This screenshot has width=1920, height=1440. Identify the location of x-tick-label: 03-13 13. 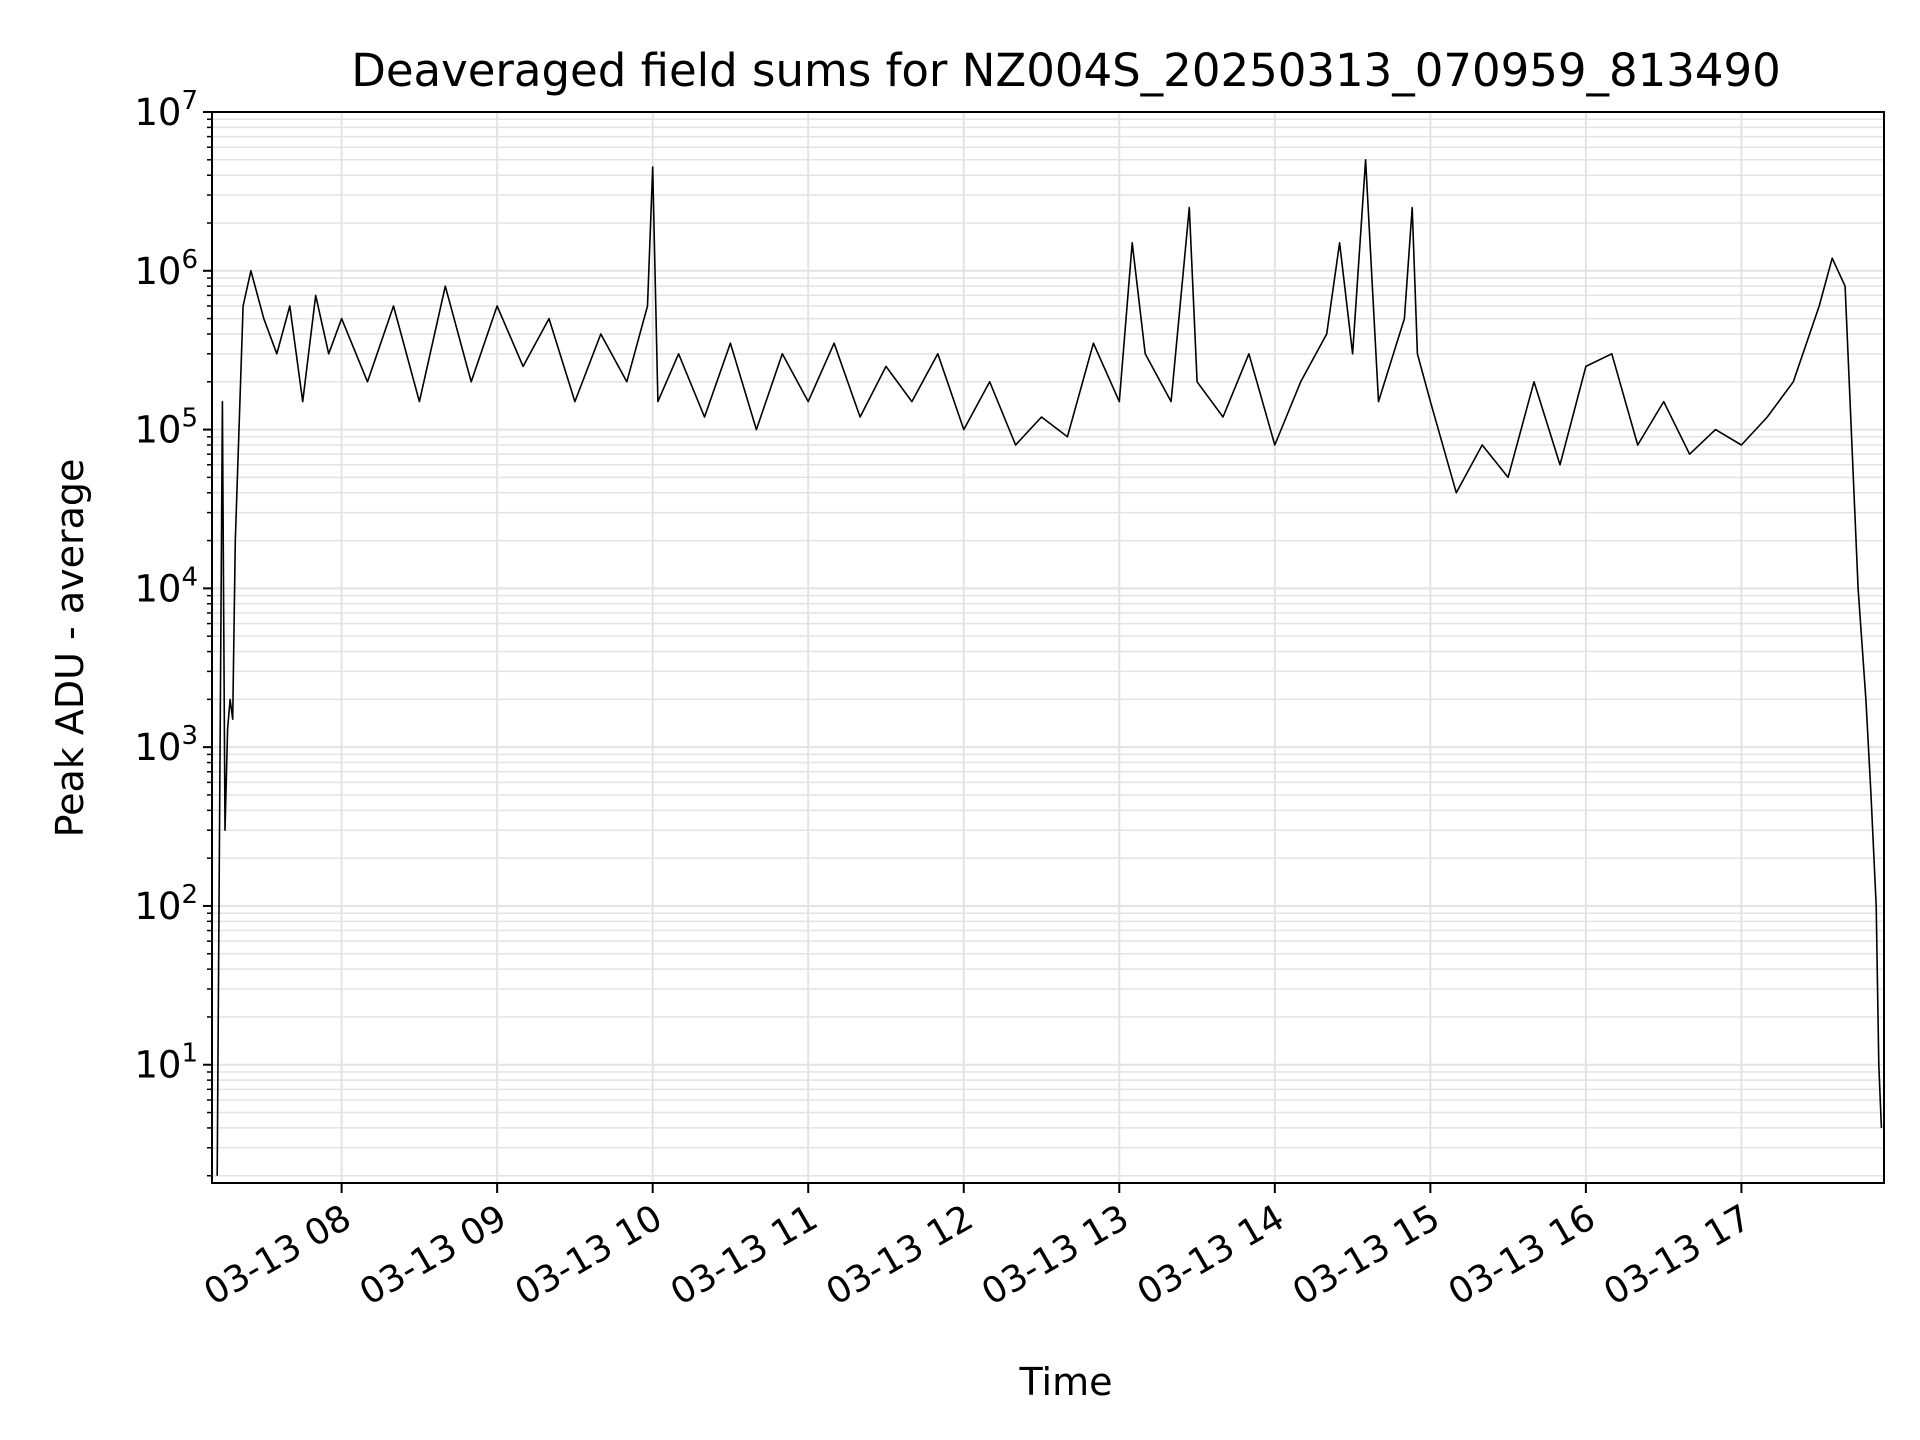
(1055, 1255).